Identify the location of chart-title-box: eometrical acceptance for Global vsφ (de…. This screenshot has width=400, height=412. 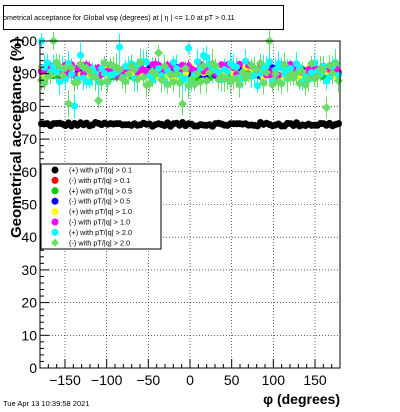
(143, 17).